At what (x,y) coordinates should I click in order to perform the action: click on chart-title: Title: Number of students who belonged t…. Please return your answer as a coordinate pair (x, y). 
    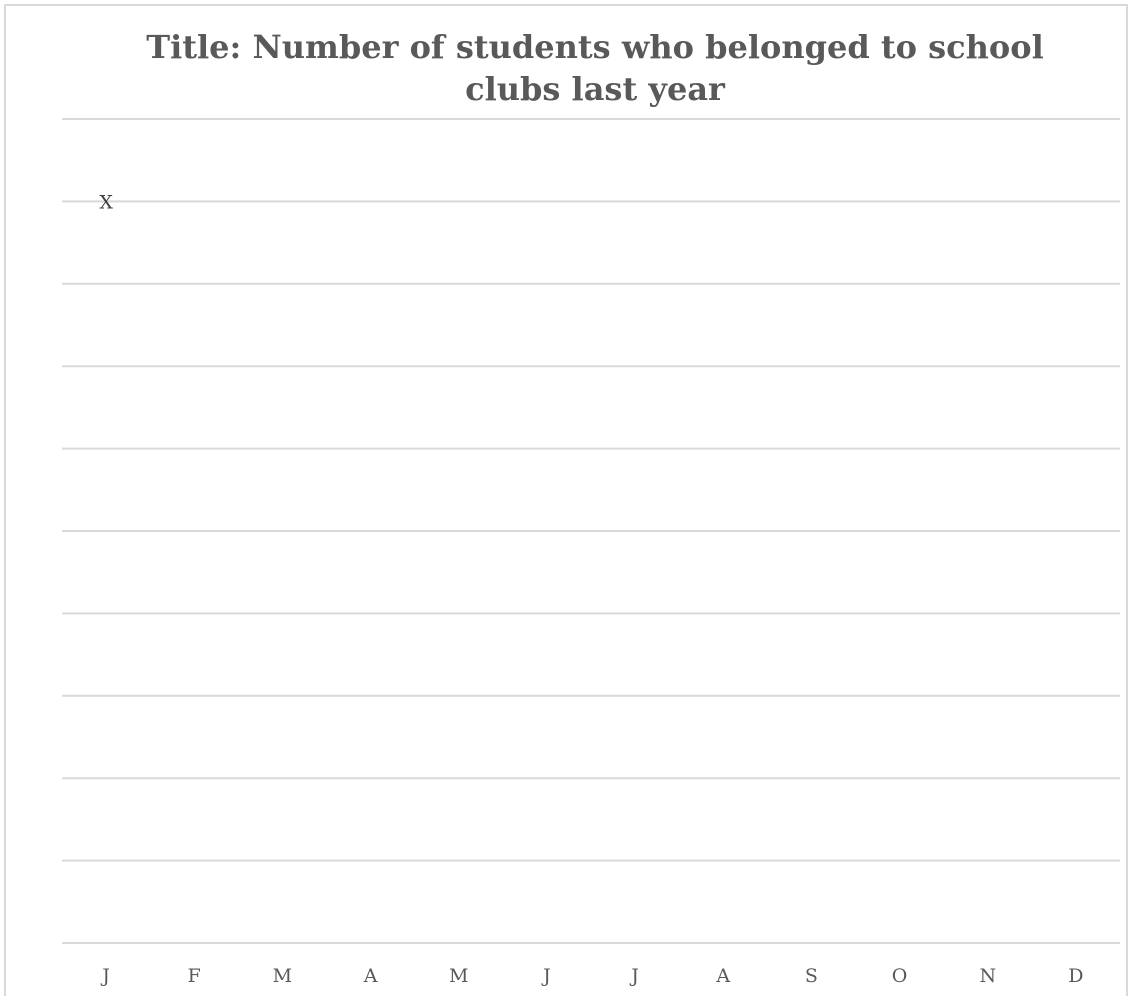
    Looking at the image, I should click on (595, 68).